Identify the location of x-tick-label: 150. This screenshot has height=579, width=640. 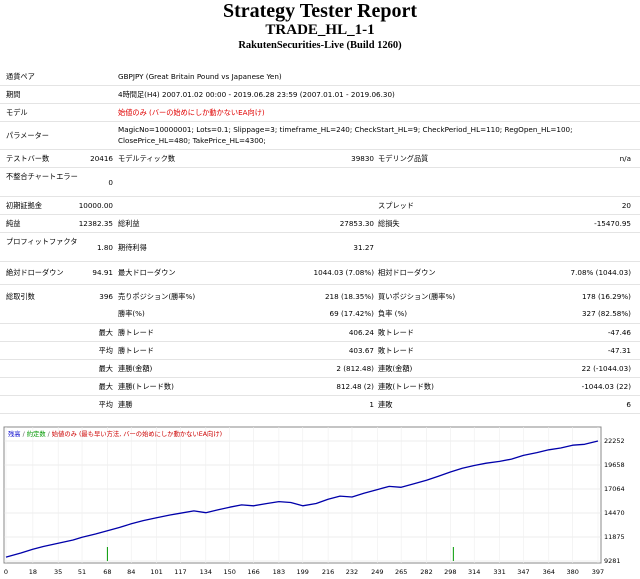
(229, 572).